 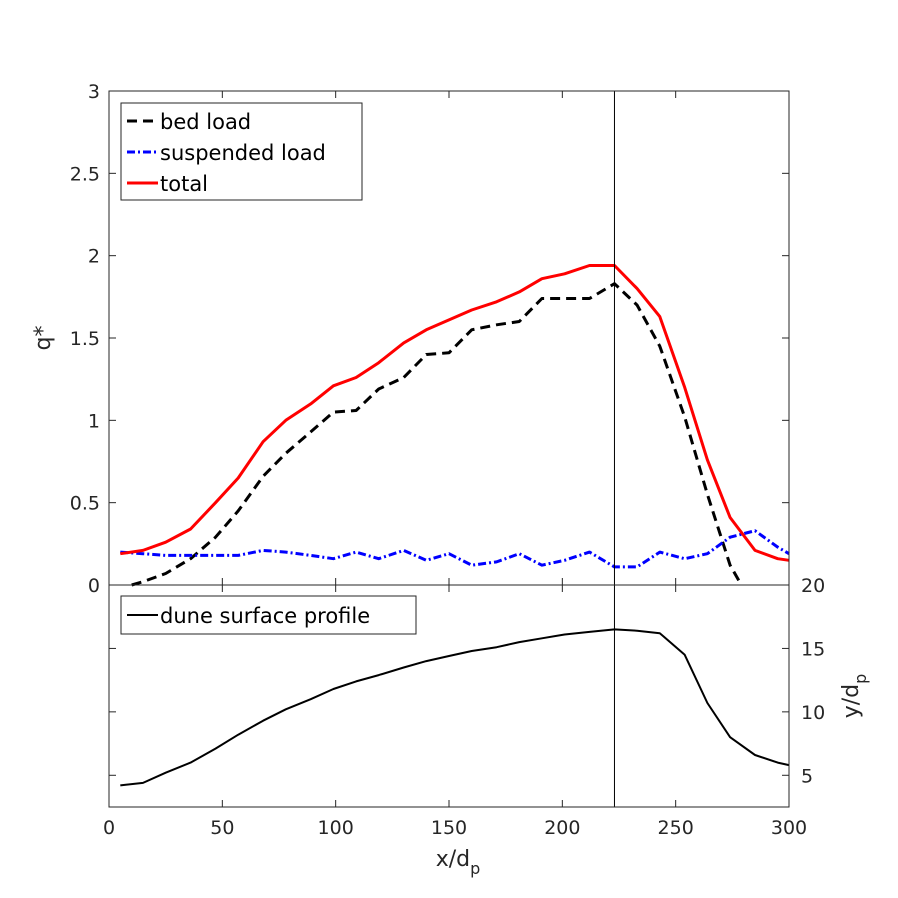 I want to click on bottom-y-tick-label: 5, so click(x=807, y=776).